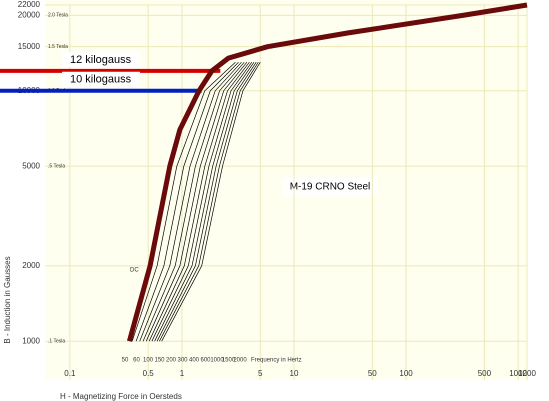 This screenshot has width=549, height=401. I want to click on reference-label: 12 kilogauss, so click(101, 60).